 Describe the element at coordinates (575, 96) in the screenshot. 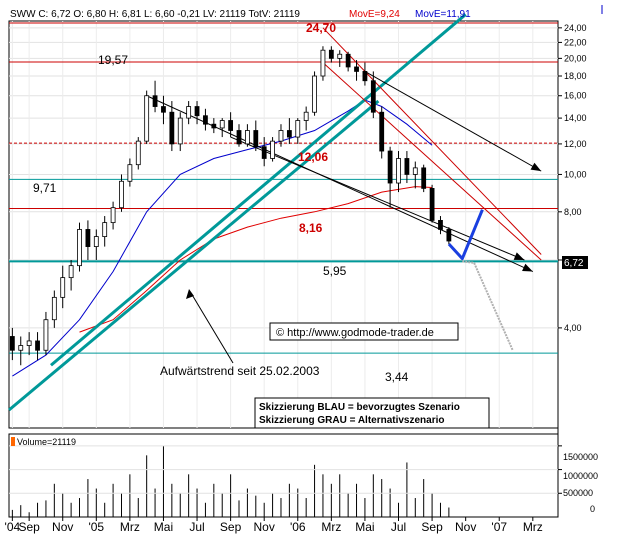

I see `price-tick-label: 16,00` at that location.